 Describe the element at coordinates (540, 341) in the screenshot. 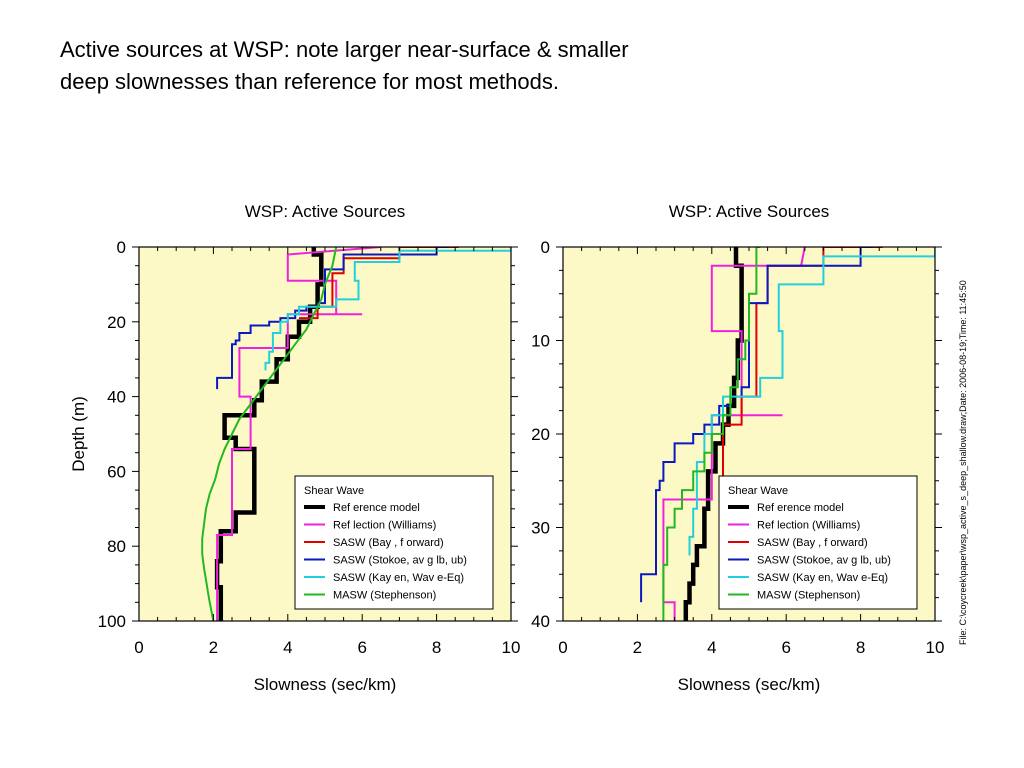

I see `y-tick-label: 10` at that location.